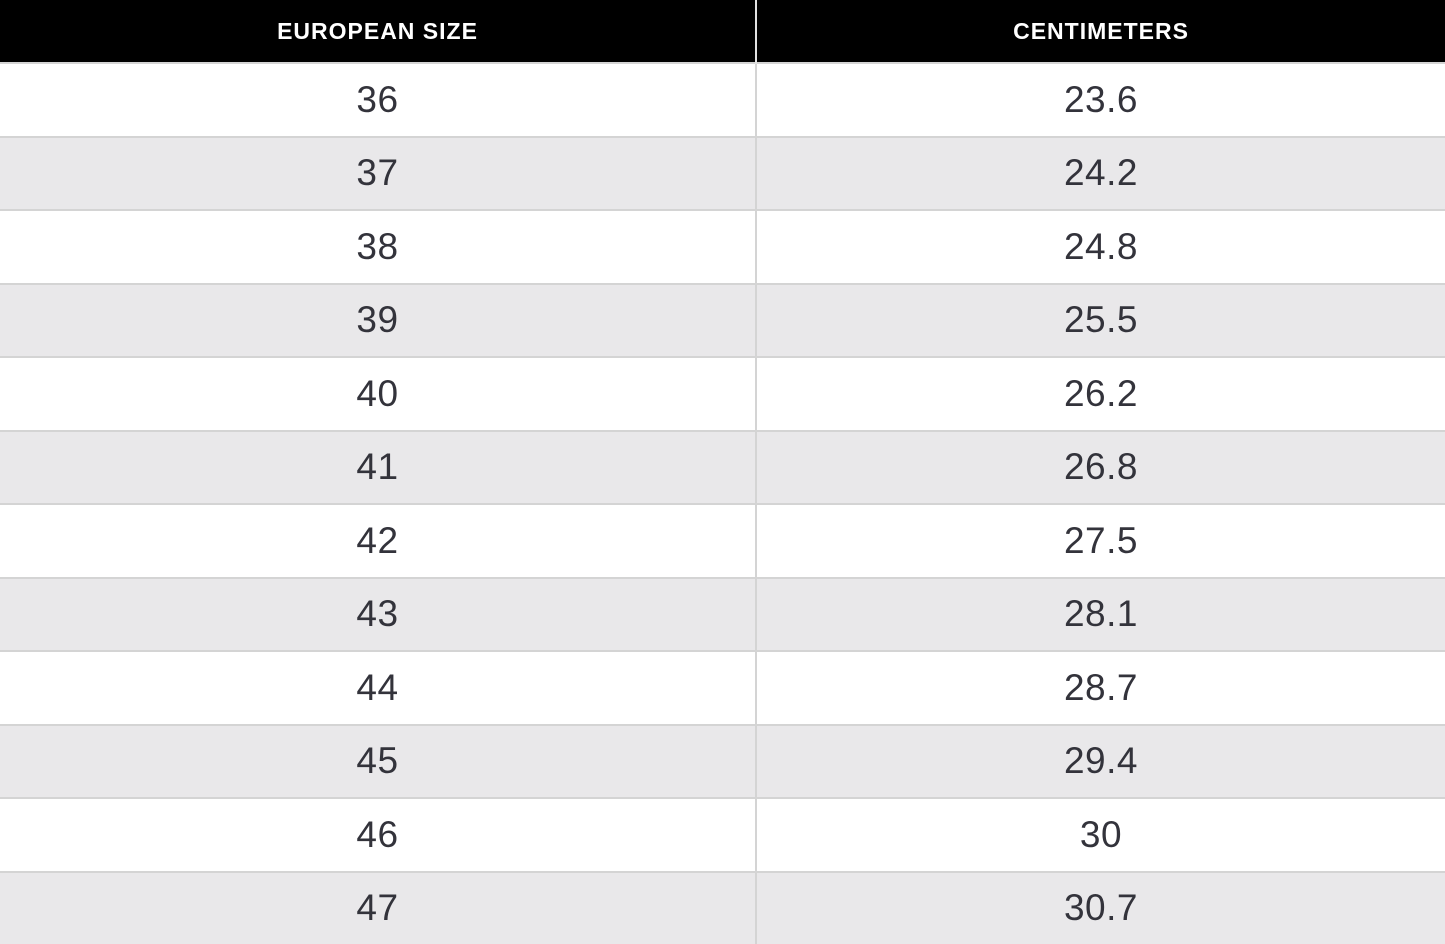 The image size is (1445, 944). I want to click on size-cell: 42, so click(378, 541).